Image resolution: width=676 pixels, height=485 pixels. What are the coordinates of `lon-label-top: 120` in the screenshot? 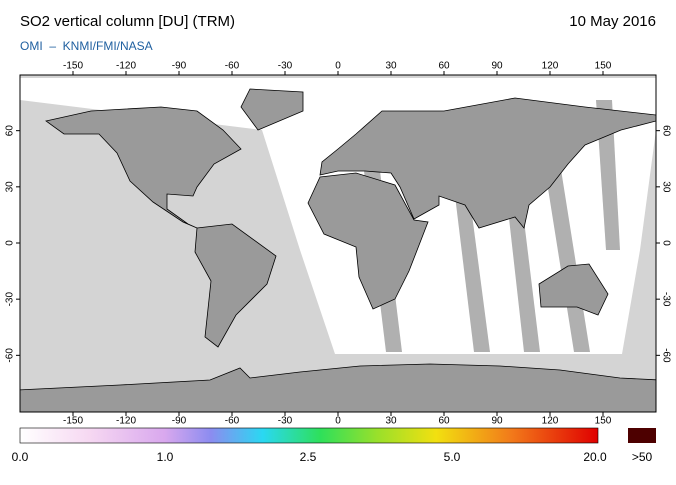 It's located at (550, 66).